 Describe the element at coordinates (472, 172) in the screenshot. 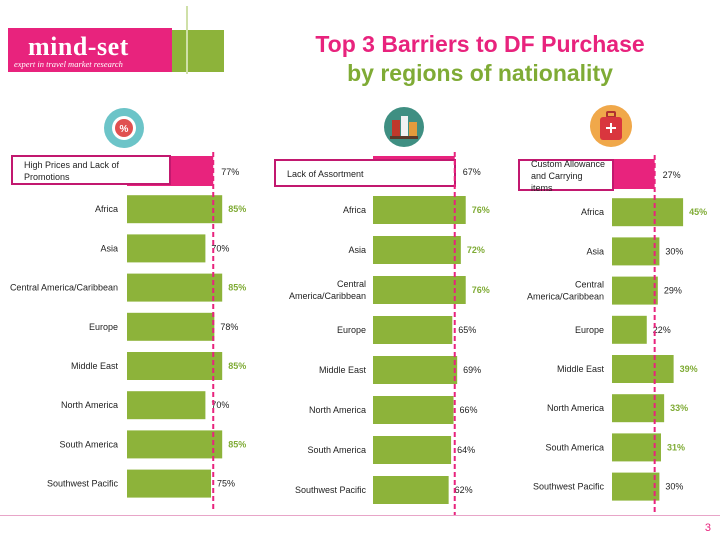

I see `total-value-label: 67%` at that location.